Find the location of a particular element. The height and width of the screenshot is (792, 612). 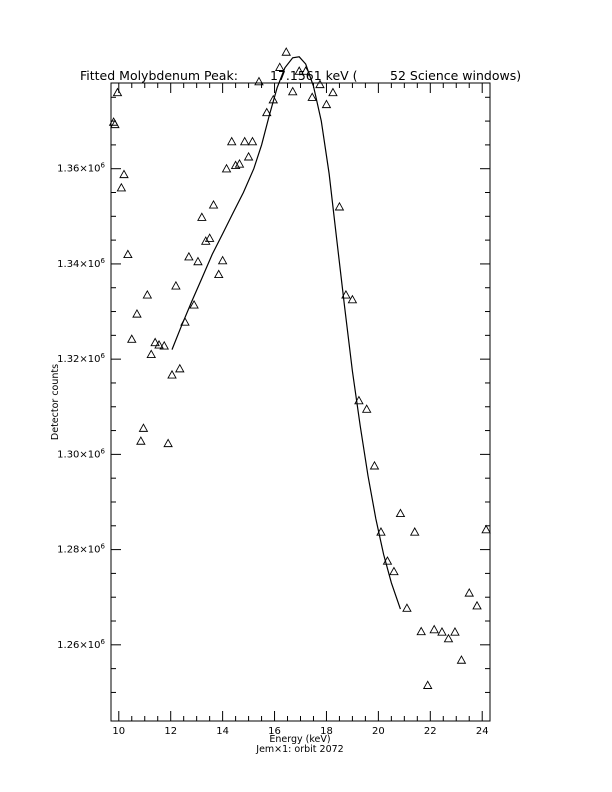

y-tick-label: 1.34×10⁶ is located at coordinates (81, 263).